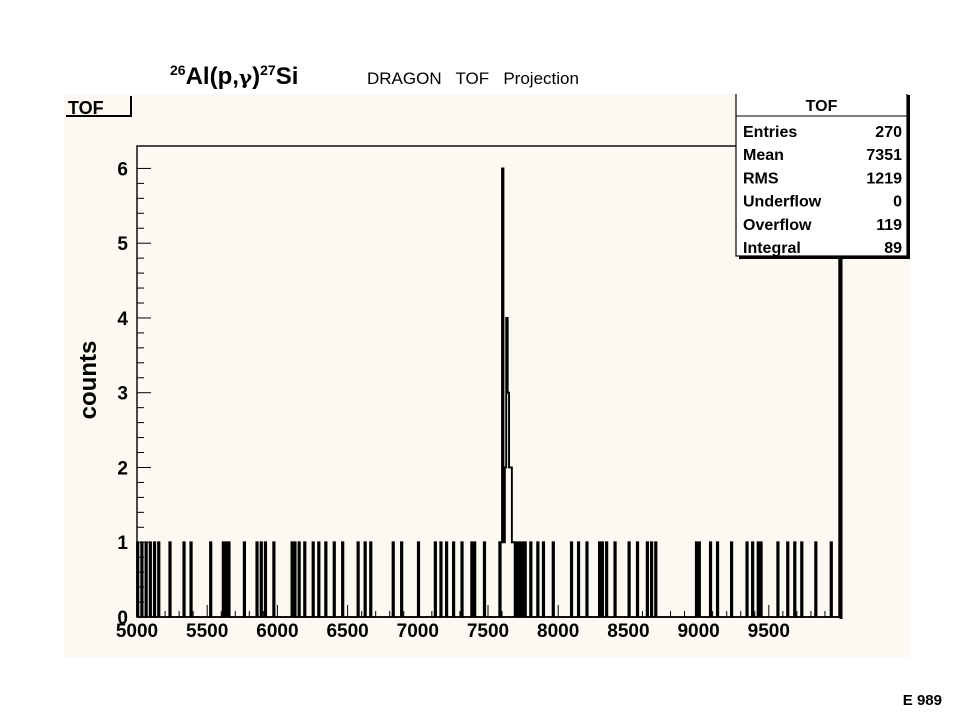 The width and height of the screenshot is (960, 720). I want to click on title-close-paren: ), so click(256, 76).